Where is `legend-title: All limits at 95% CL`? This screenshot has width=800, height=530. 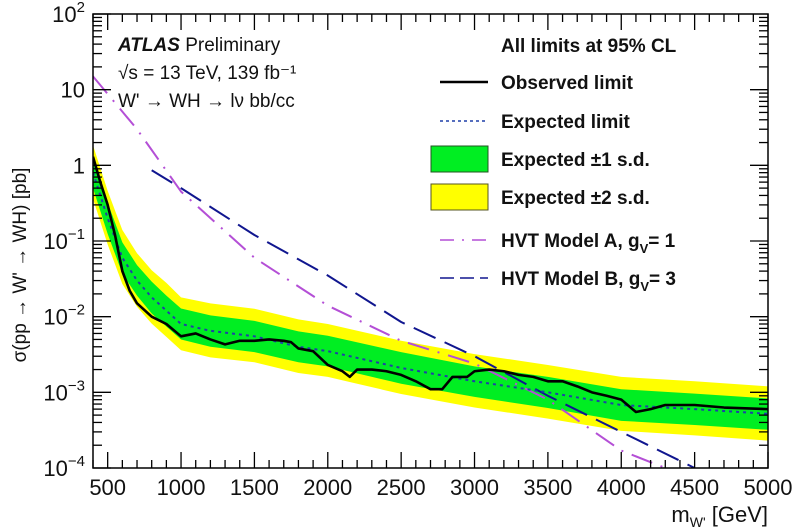 legend-title: All limits at 95% CL is located at coordinates (589, 46).